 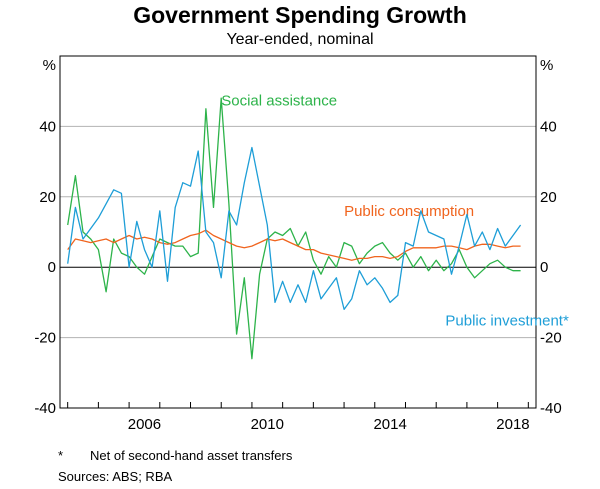 What do you see at coordinates (548, 126) in the screenshot?
I see `y-tick-label-right: 40` at bounding box center [548, 126].